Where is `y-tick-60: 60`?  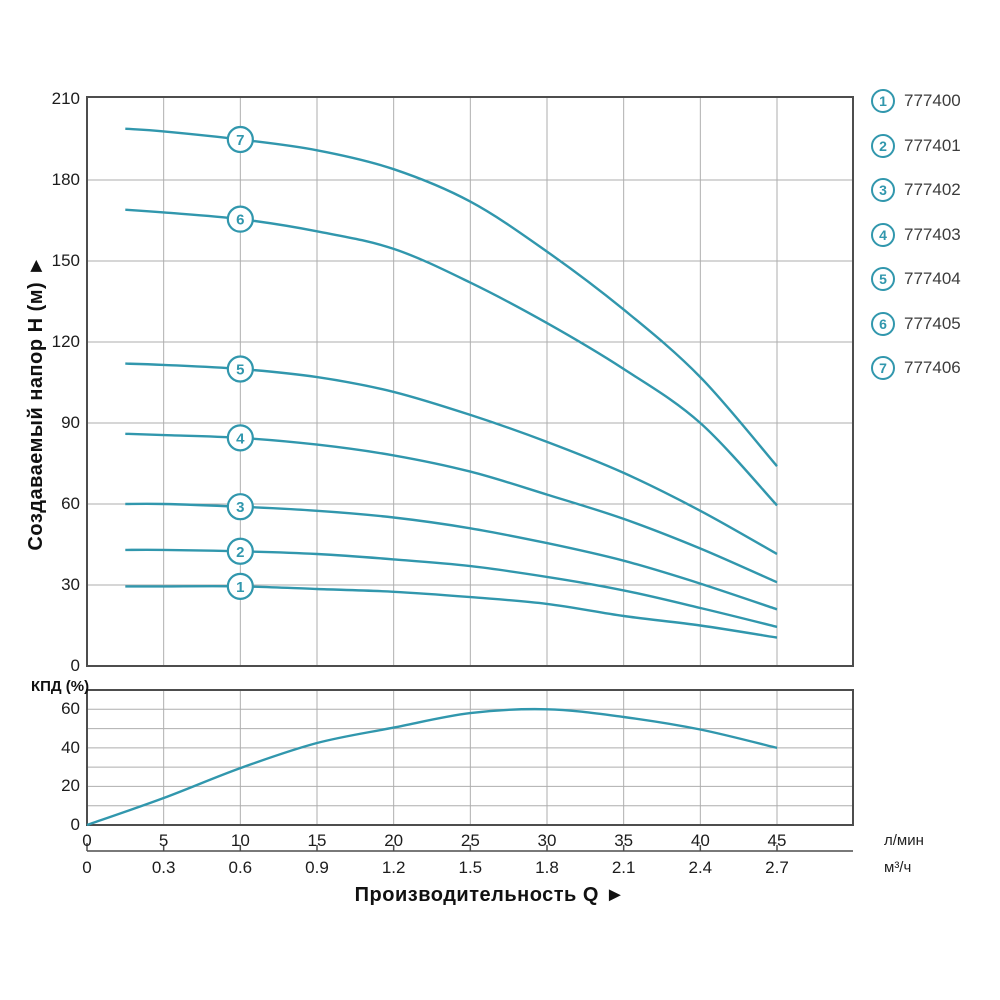 y-tick-60: 60 is located at coordinates (70, 503).